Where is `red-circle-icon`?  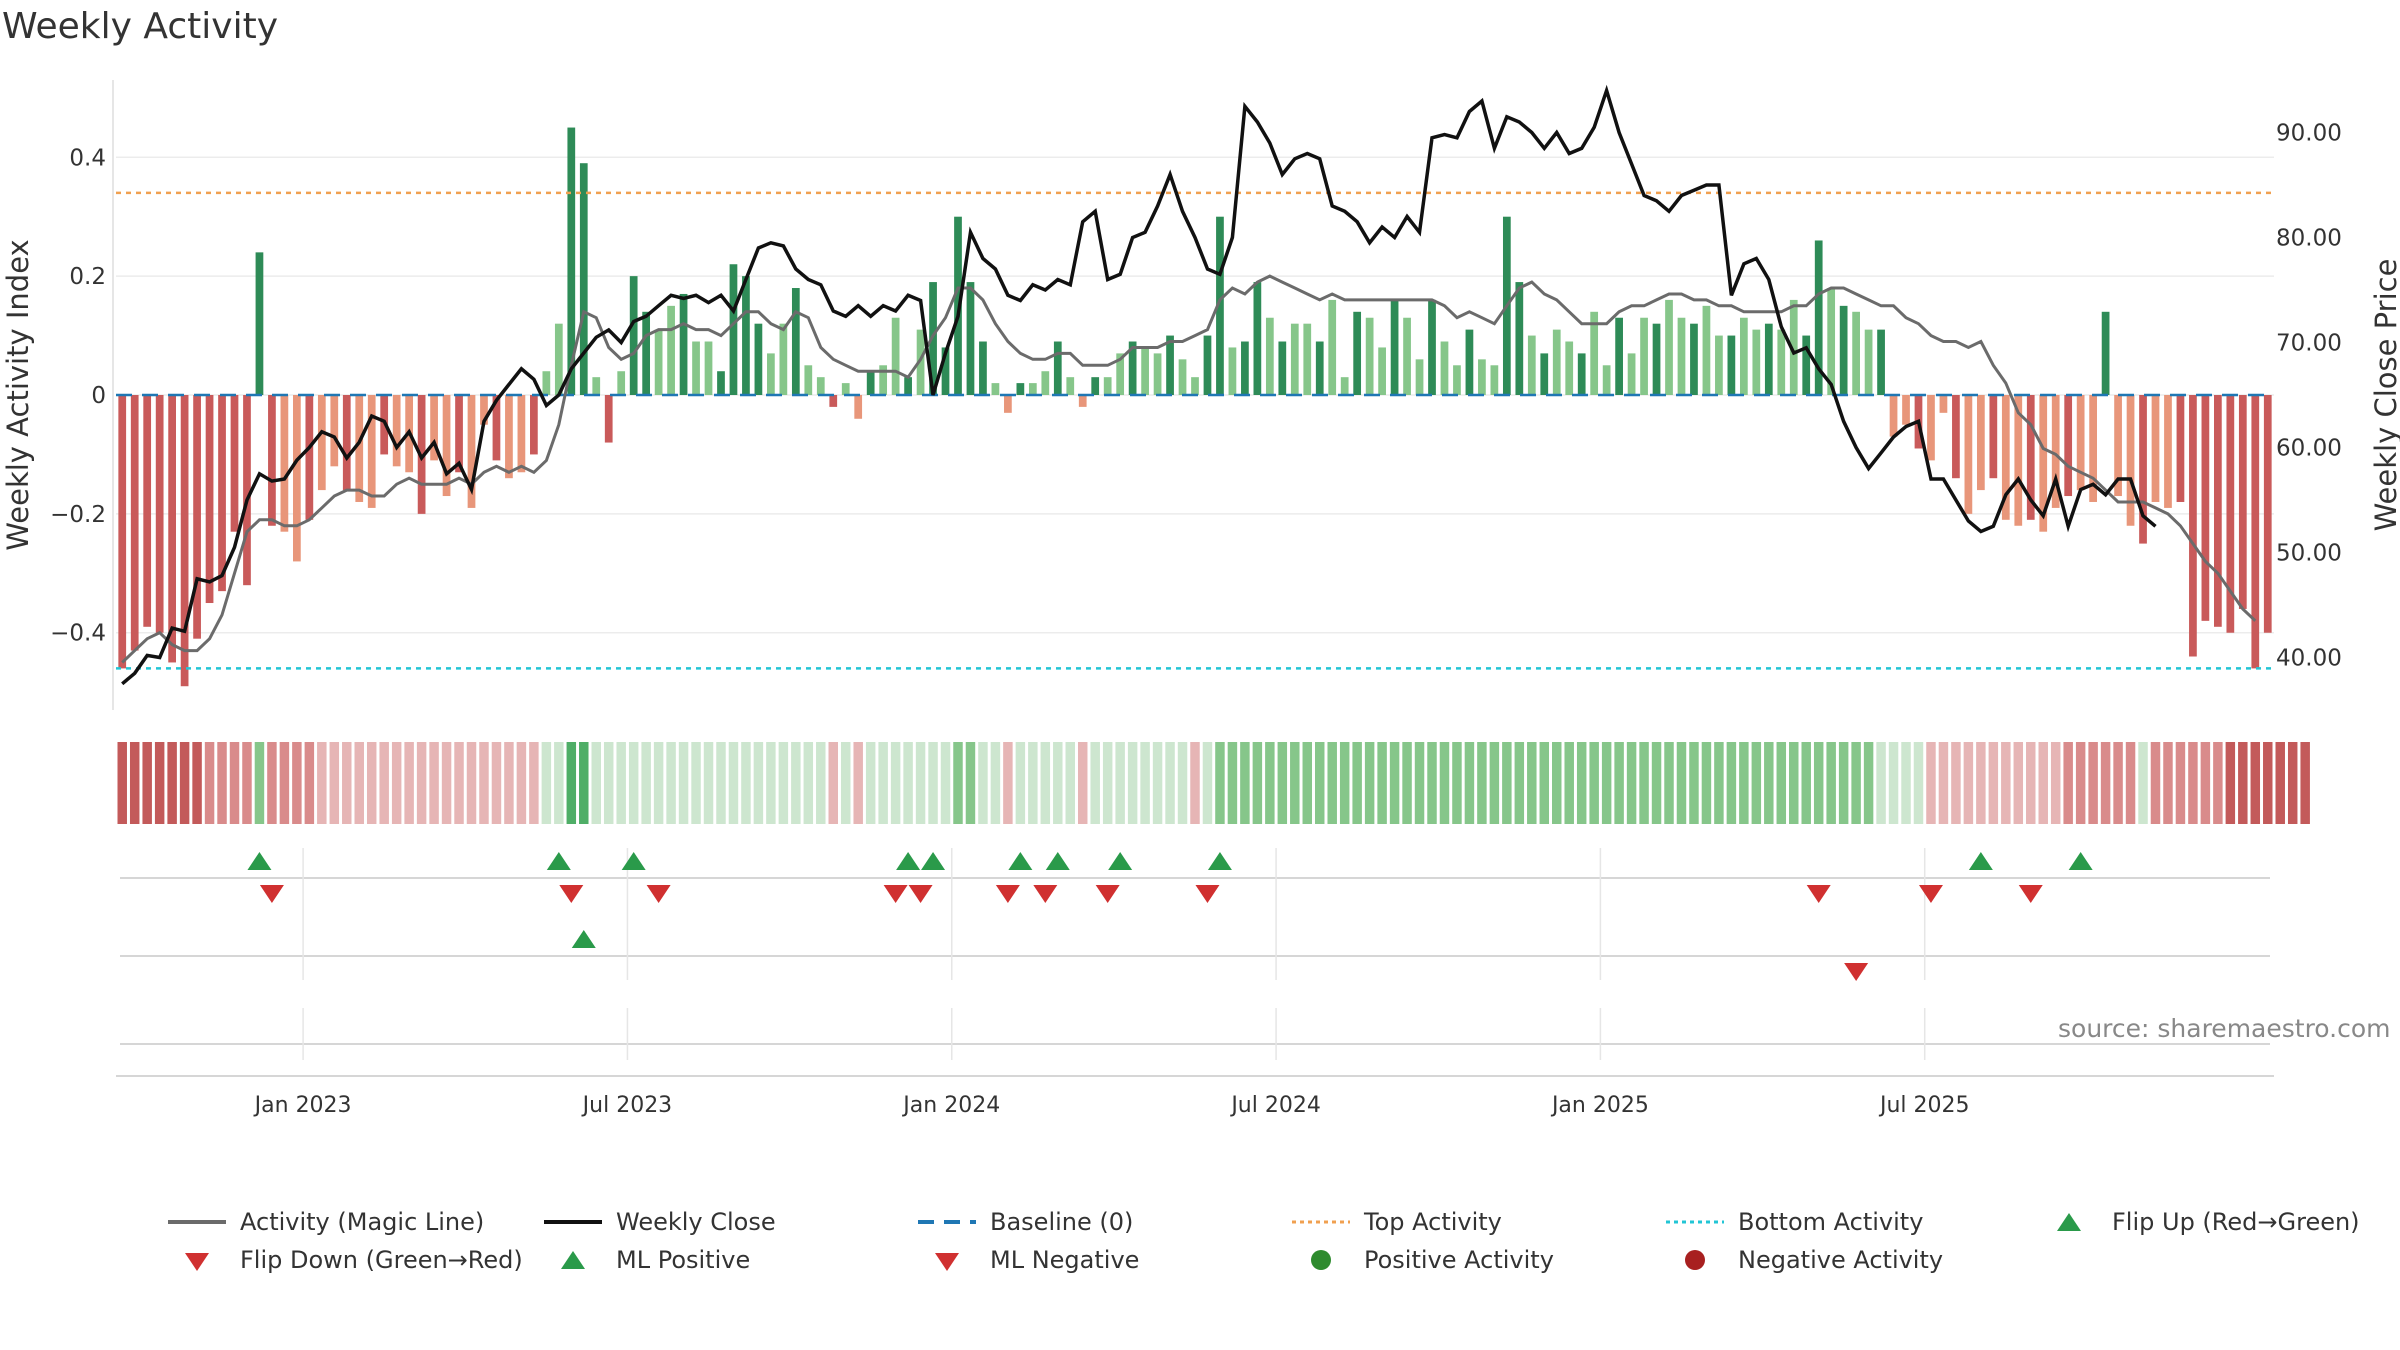
red-circle-icon is located at coordinates (1695, 1260).